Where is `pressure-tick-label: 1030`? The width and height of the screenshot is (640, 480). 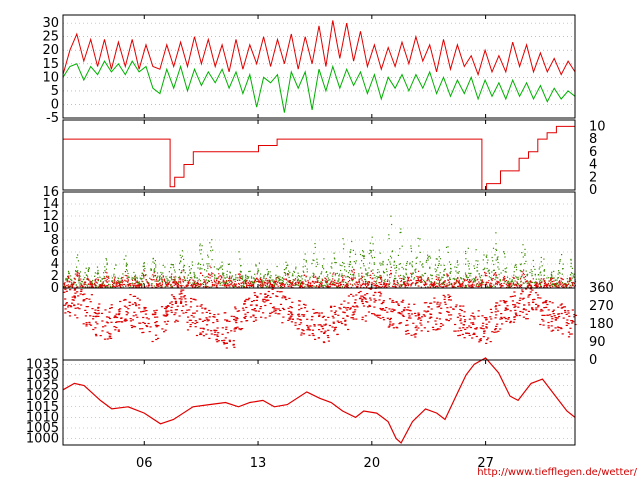
pressure-tick-label: 1030 is located at coordinates (42, 375).